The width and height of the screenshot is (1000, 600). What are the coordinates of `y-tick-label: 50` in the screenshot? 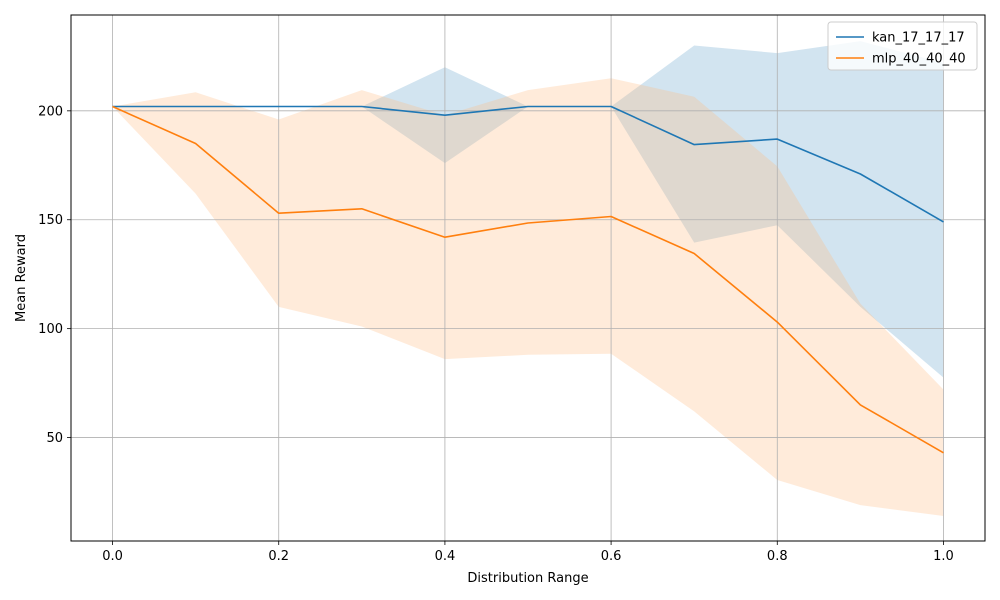 It's located at (54, 438).